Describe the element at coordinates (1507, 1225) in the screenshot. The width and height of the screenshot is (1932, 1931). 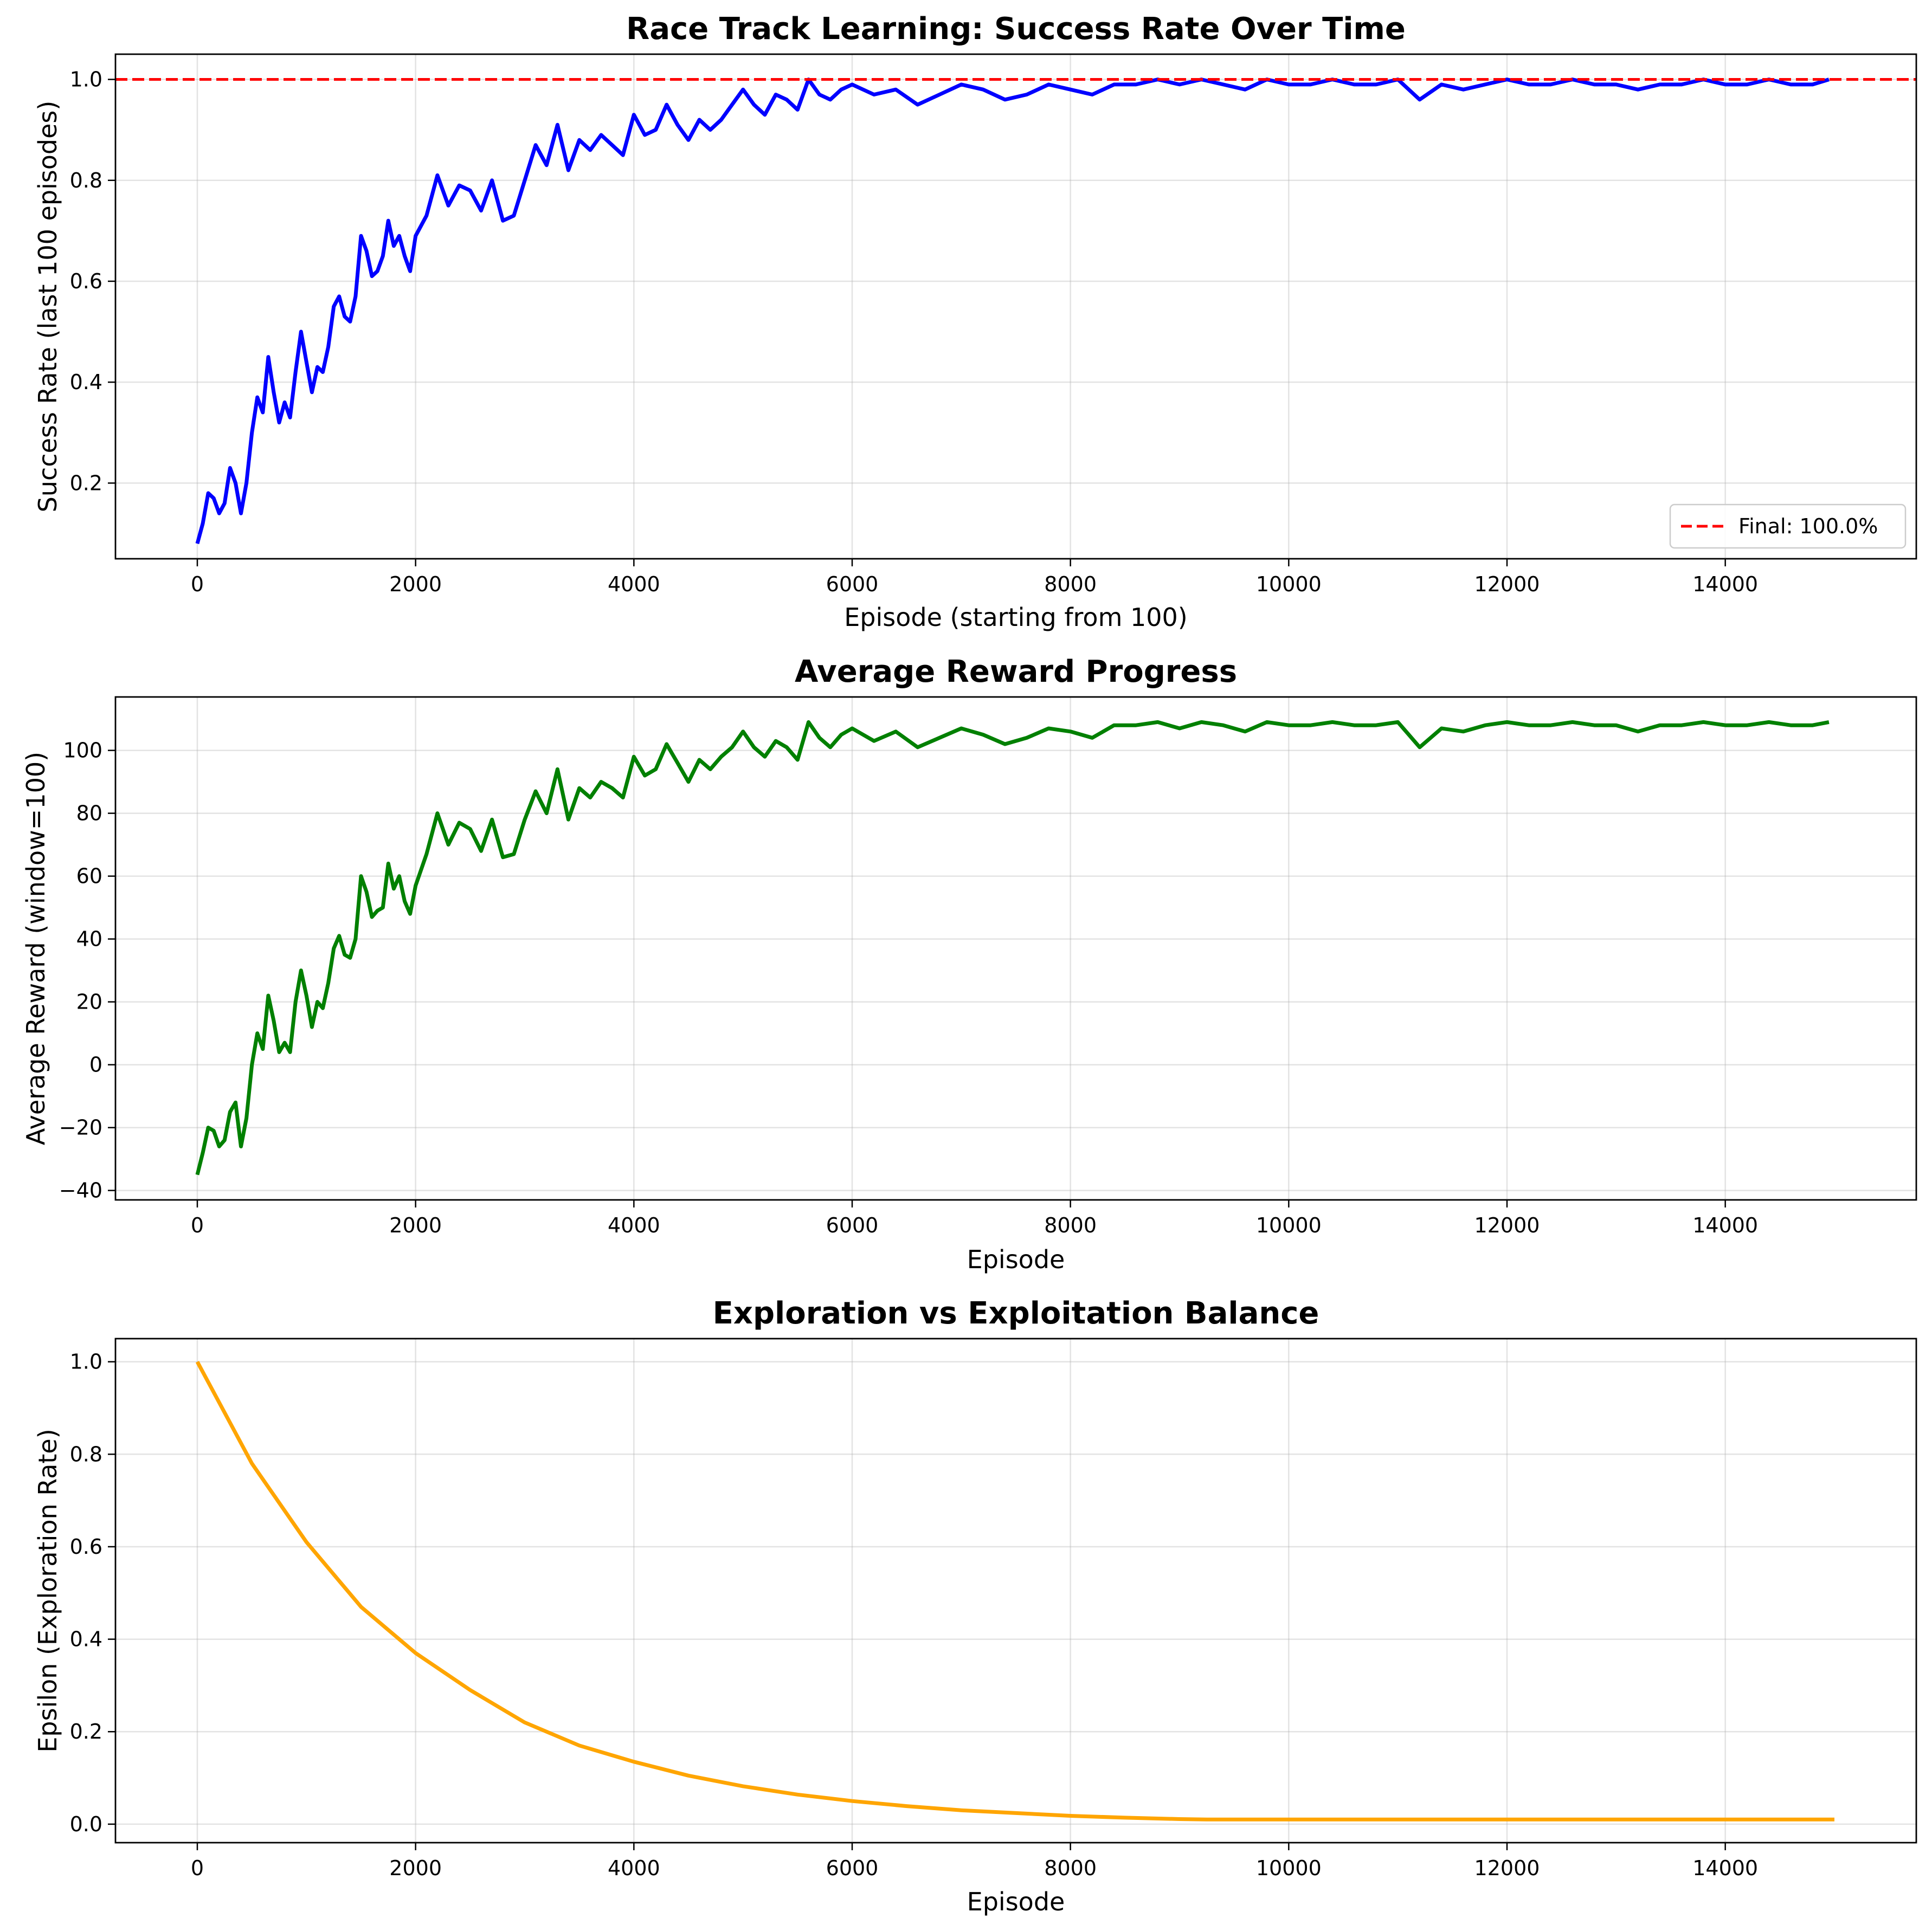
I see `average-reward-xtick-label-6: 12000` at that location.